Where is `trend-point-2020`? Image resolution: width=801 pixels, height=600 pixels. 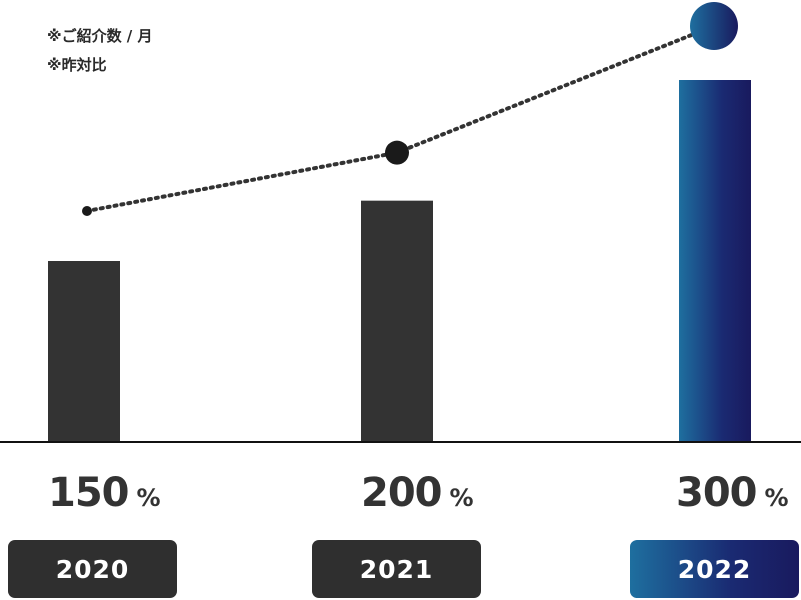
trend-point-2020 is located at coordinates (87, 211).